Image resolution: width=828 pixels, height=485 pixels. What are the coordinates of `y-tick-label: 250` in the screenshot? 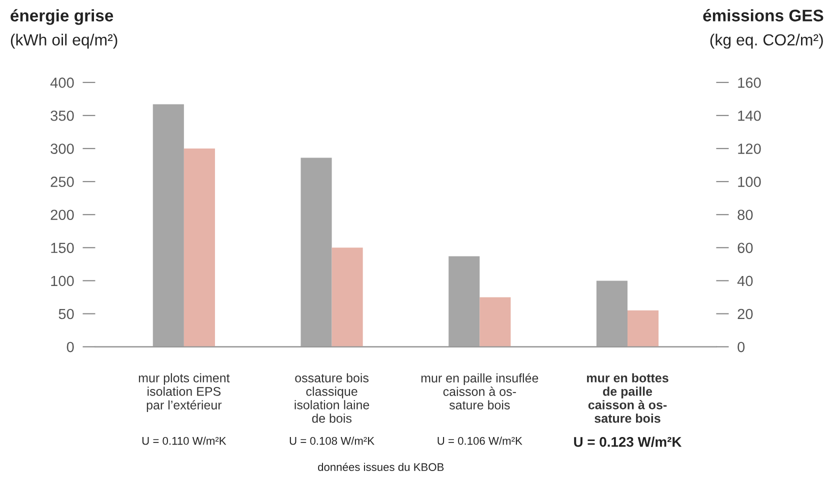 It's located at (62, 181).